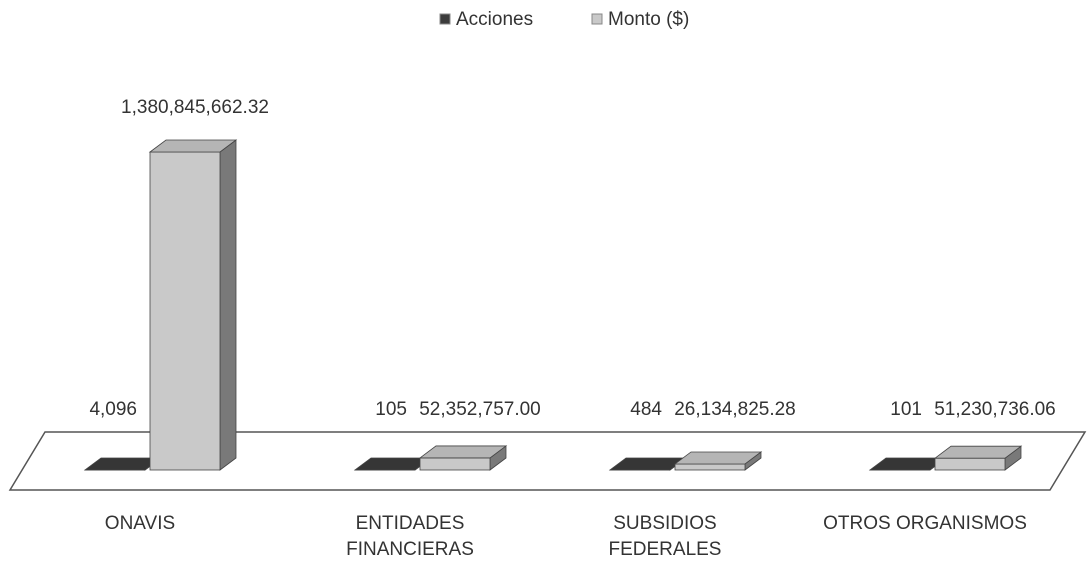 The width and height of the screenshot is (1087, 576). What do you see at coordinates (665, 536) in the screenshot?
I see `category-label: SUBSIDIOS FEDERALES` at bounding box center [665, 536].